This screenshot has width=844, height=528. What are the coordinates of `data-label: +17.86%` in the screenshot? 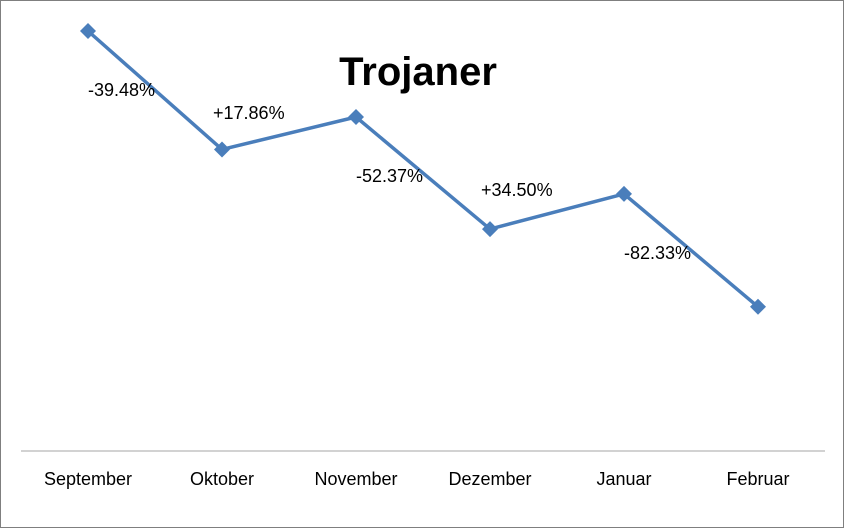 It's located at (249, 113).